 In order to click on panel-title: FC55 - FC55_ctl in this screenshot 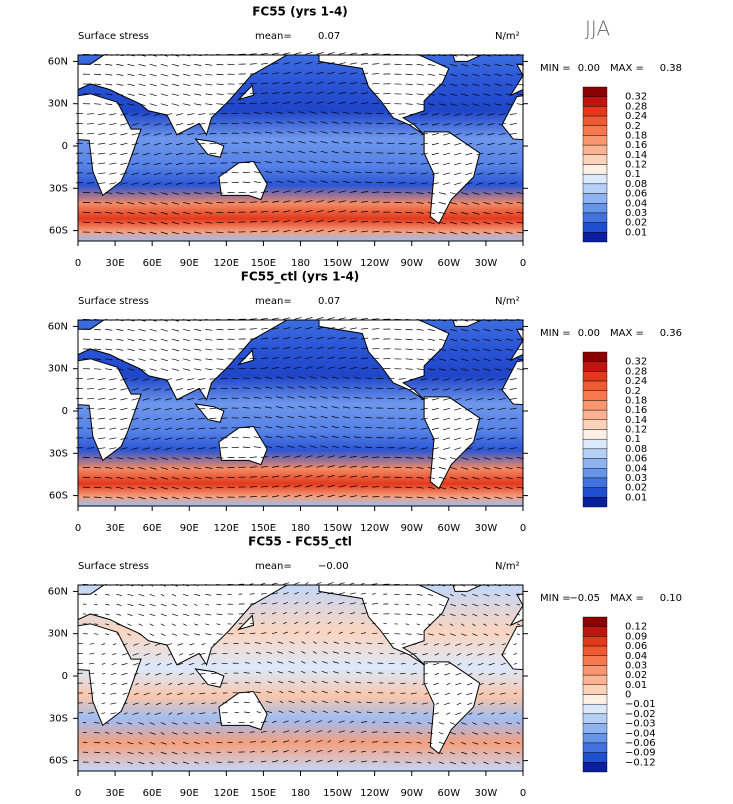, I will do `click(300, 542)`.